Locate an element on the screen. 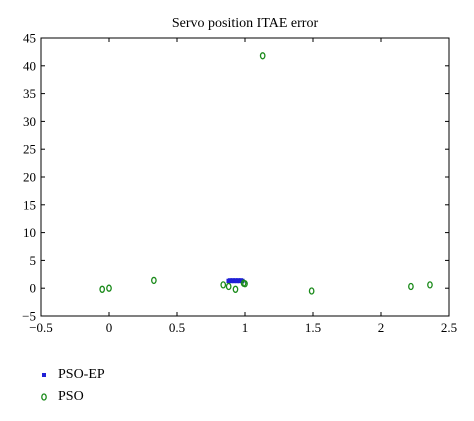  x-tick-label: 2 is located at coordinates (381, 327).